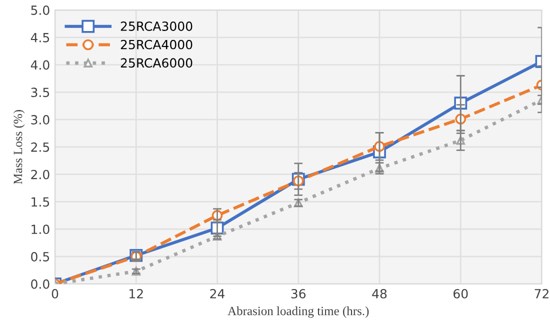  I want to click on x-tick-label: 48, so click(379, 293).